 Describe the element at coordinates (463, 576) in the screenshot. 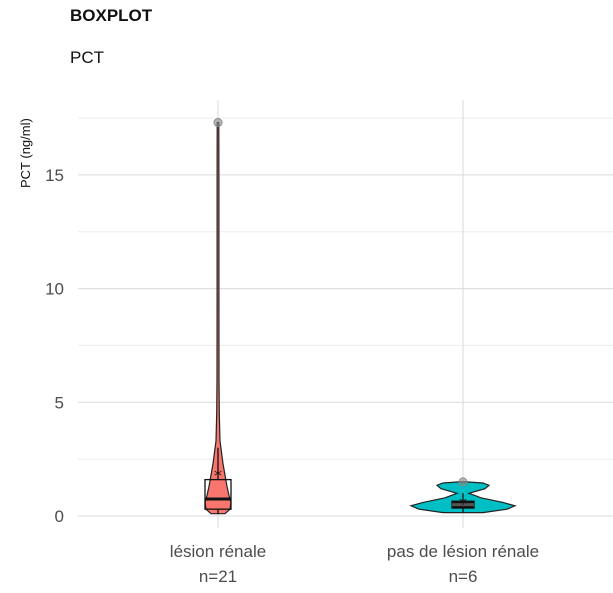

I see `x-tick-n-label: n=6` at that location.